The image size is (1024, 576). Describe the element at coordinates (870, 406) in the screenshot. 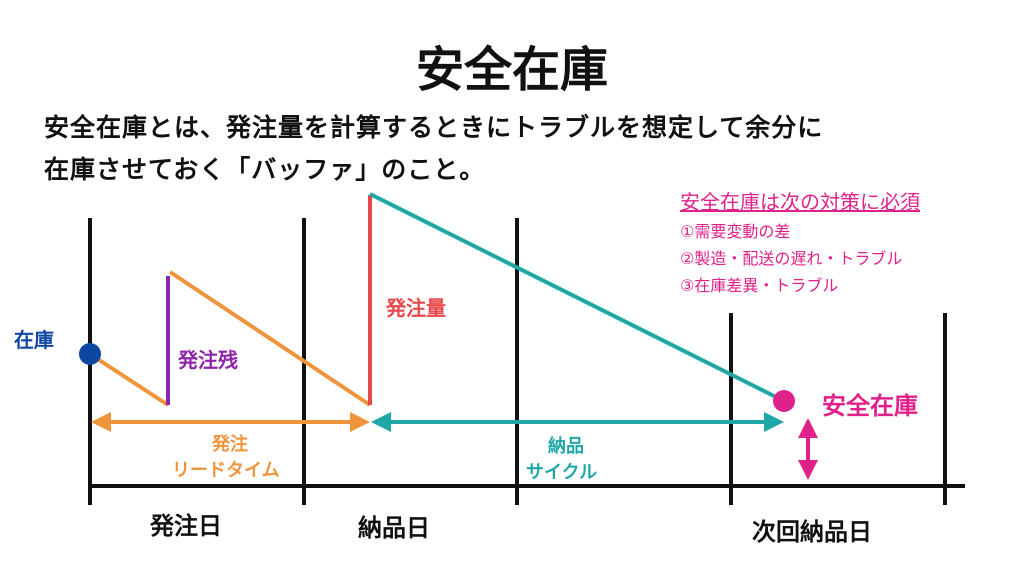

I see `safety-stock-label: 安全在庫` at that location.